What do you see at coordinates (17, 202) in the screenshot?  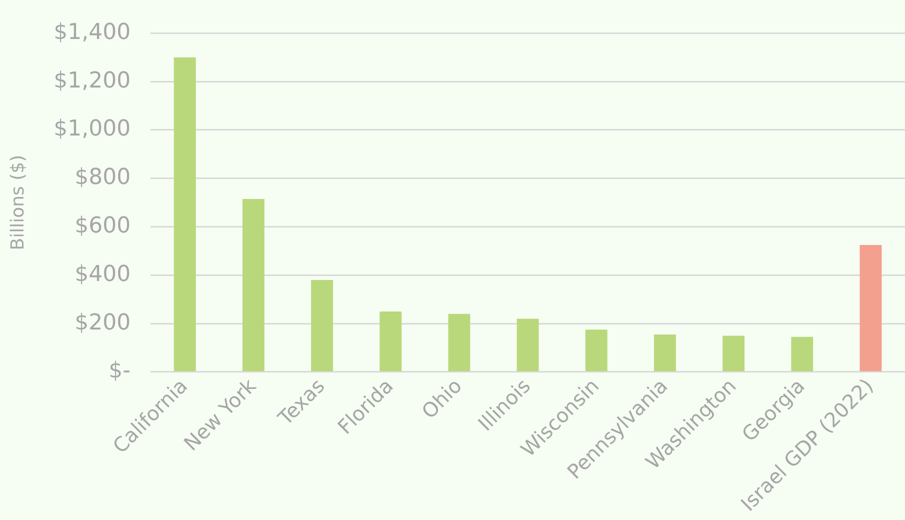 I see `y-axis-title: Billions ($)` at bounding box center [17, 202].